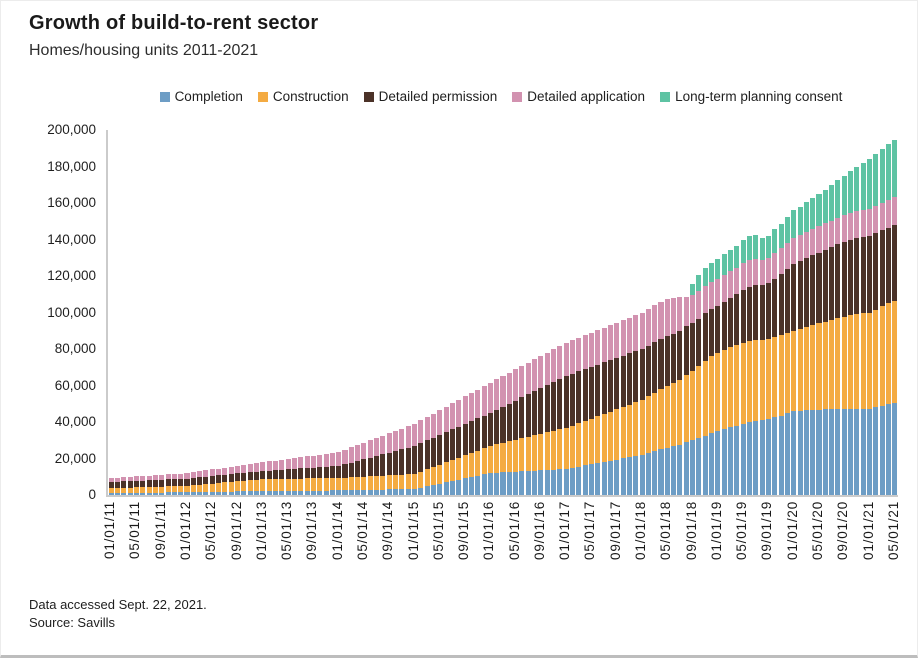  Describe the element at coordinates (71, 166) in the screenshot. I see `y-tick-label: 180,000` at that location.